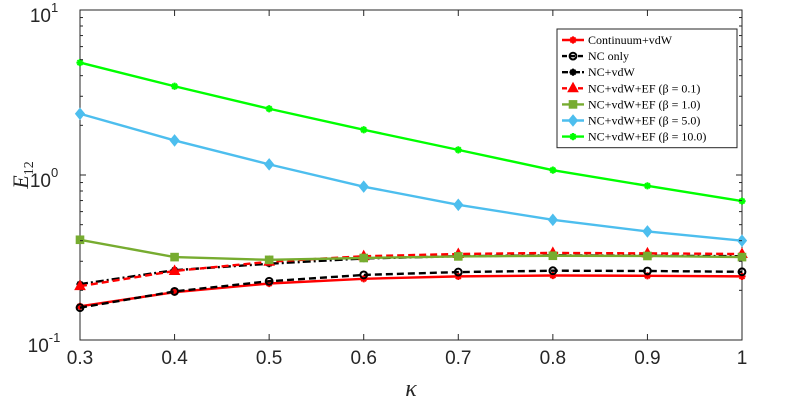  I want to click on x-tick-label: 0.7, so click(458, 358).